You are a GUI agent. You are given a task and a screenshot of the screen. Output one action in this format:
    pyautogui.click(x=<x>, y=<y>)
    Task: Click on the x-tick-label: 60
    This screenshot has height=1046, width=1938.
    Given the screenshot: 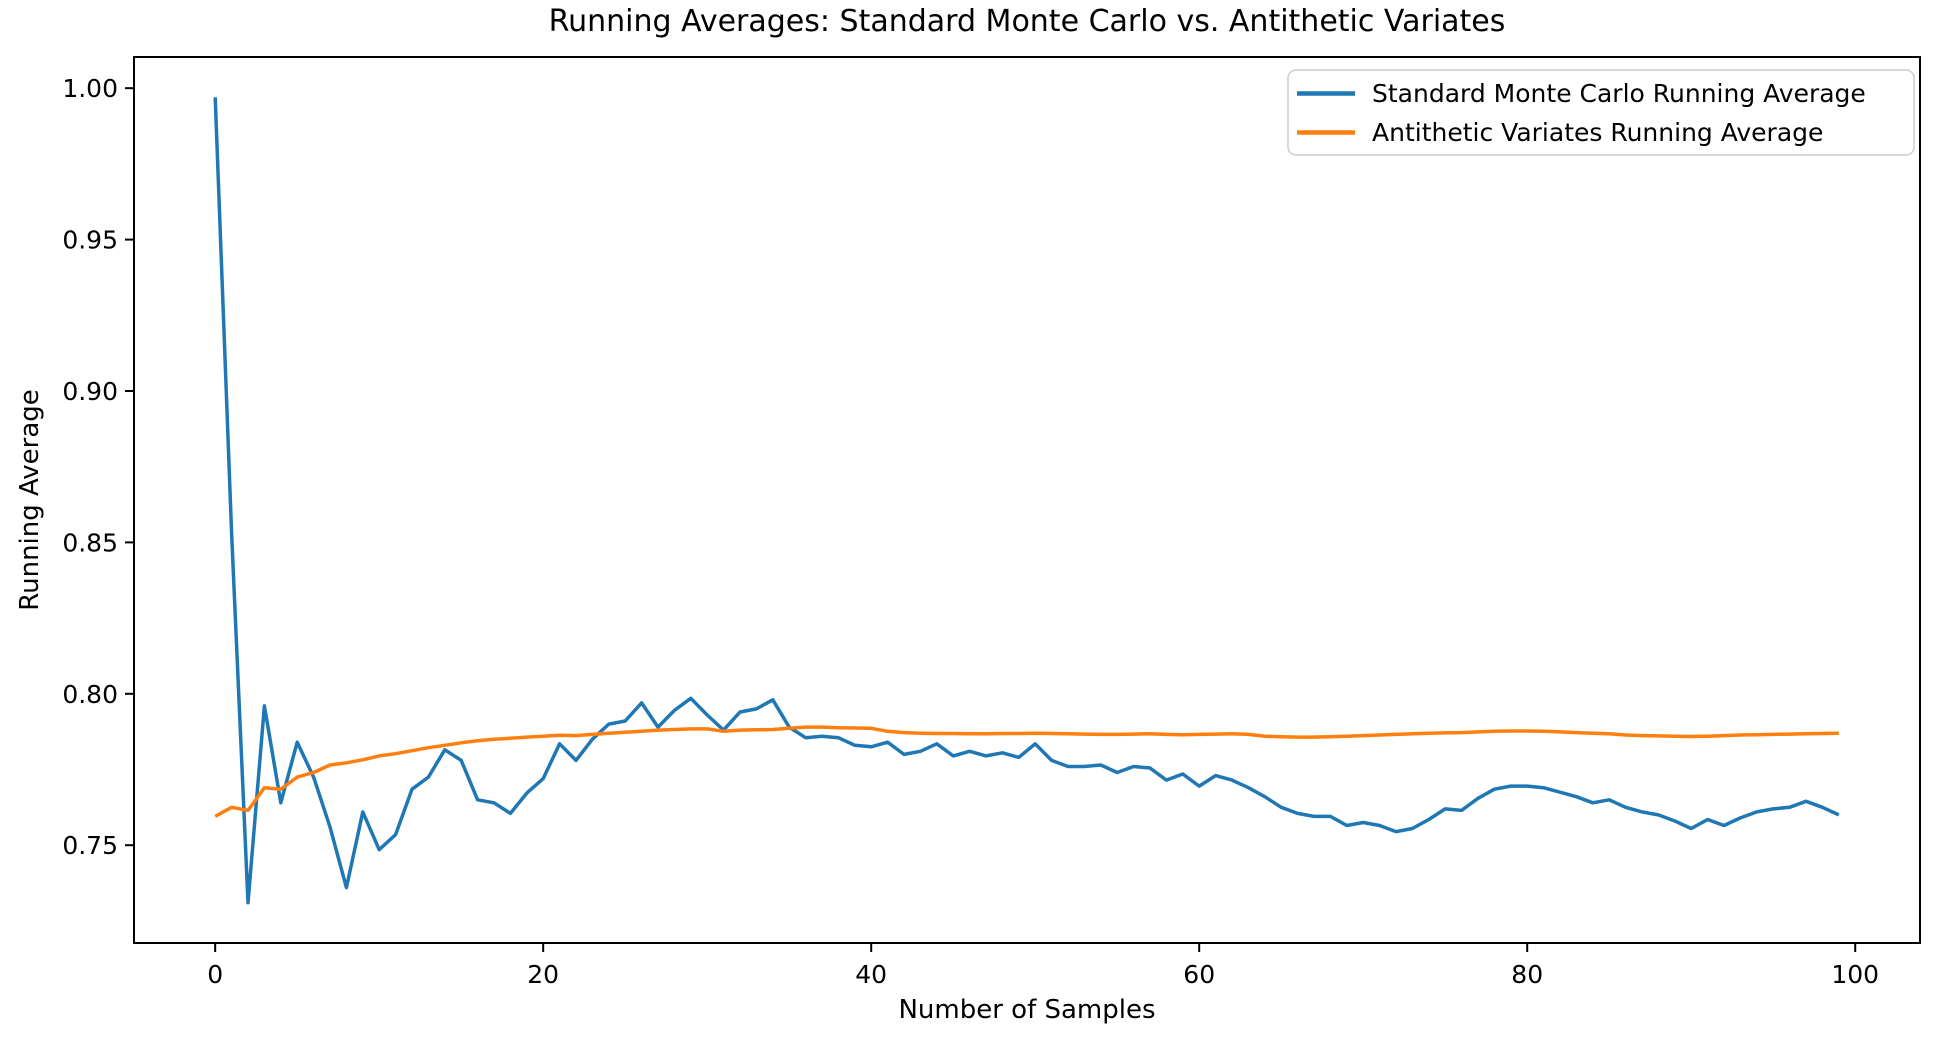 What is the action you would take?
    pyautogui.click(x=1199, y=974)
    